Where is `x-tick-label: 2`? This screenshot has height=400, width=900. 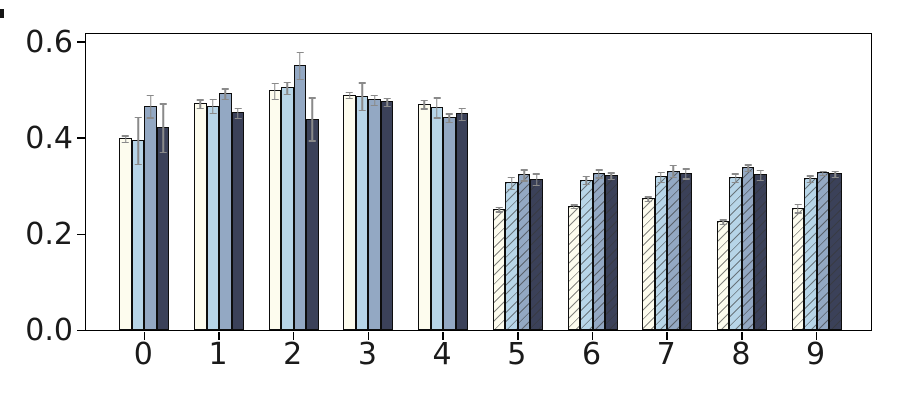 x-tick-label: 2 is located at coordinates (293, 354).